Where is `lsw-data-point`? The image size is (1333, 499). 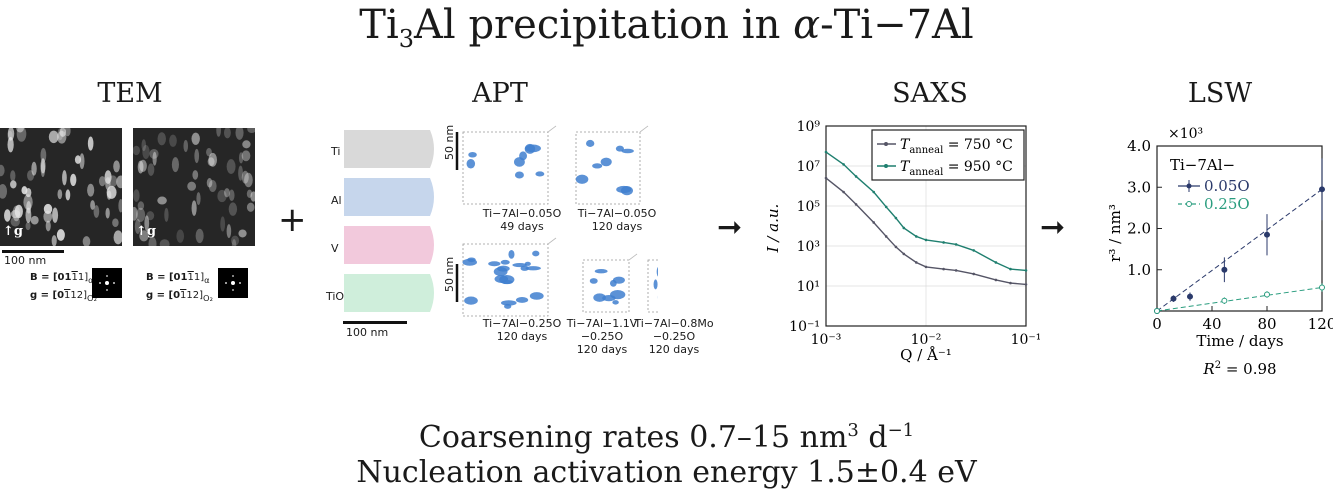 lsw-data-point is located at coordinates (1322, 287).